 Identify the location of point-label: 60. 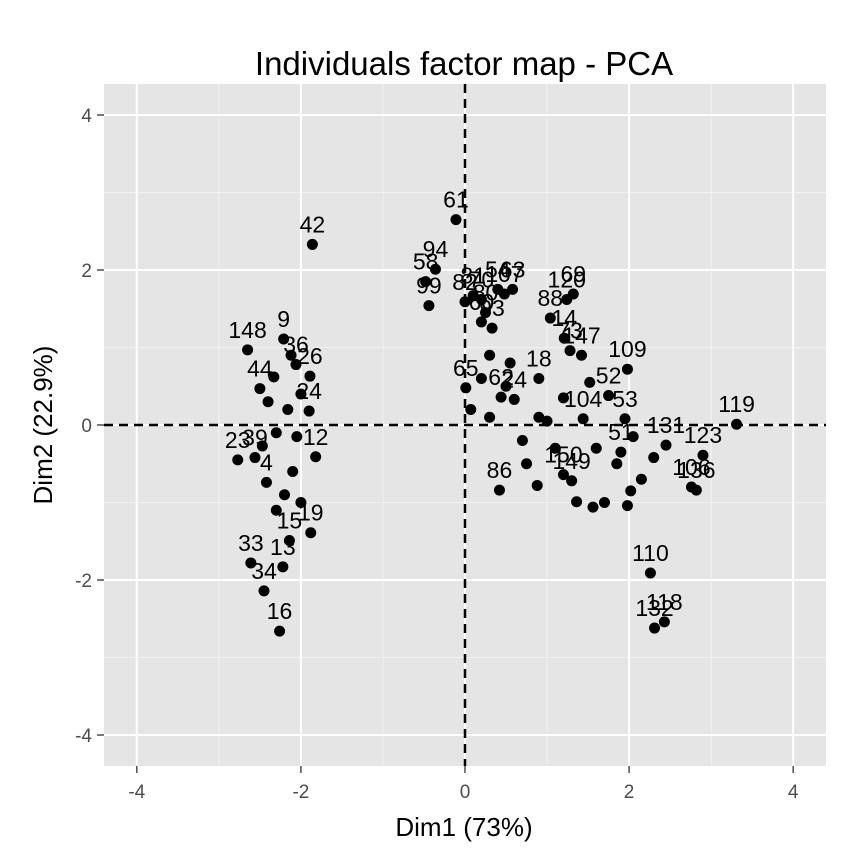
(482, 302).